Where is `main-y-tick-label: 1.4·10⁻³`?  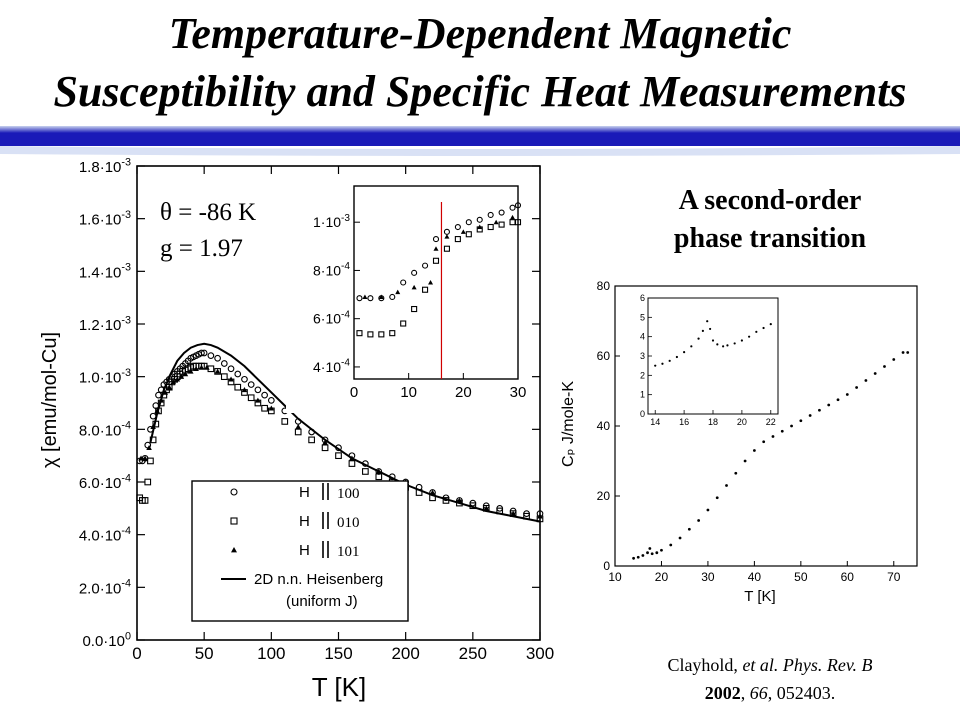 main-y-tick-label: 1.4·10⁻³ is located at coordinates (105, 272).